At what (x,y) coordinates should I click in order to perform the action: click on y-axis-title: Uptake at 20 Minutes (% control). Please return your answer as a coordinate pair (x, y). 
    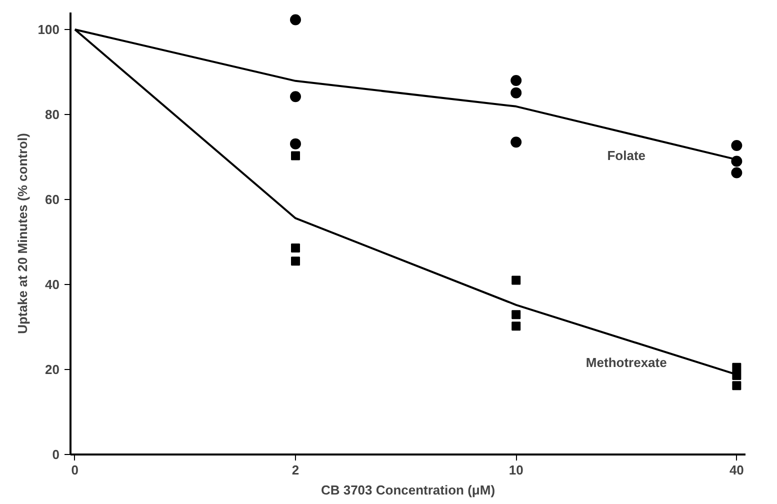
    Looking at the image, I should click on (22, 233).